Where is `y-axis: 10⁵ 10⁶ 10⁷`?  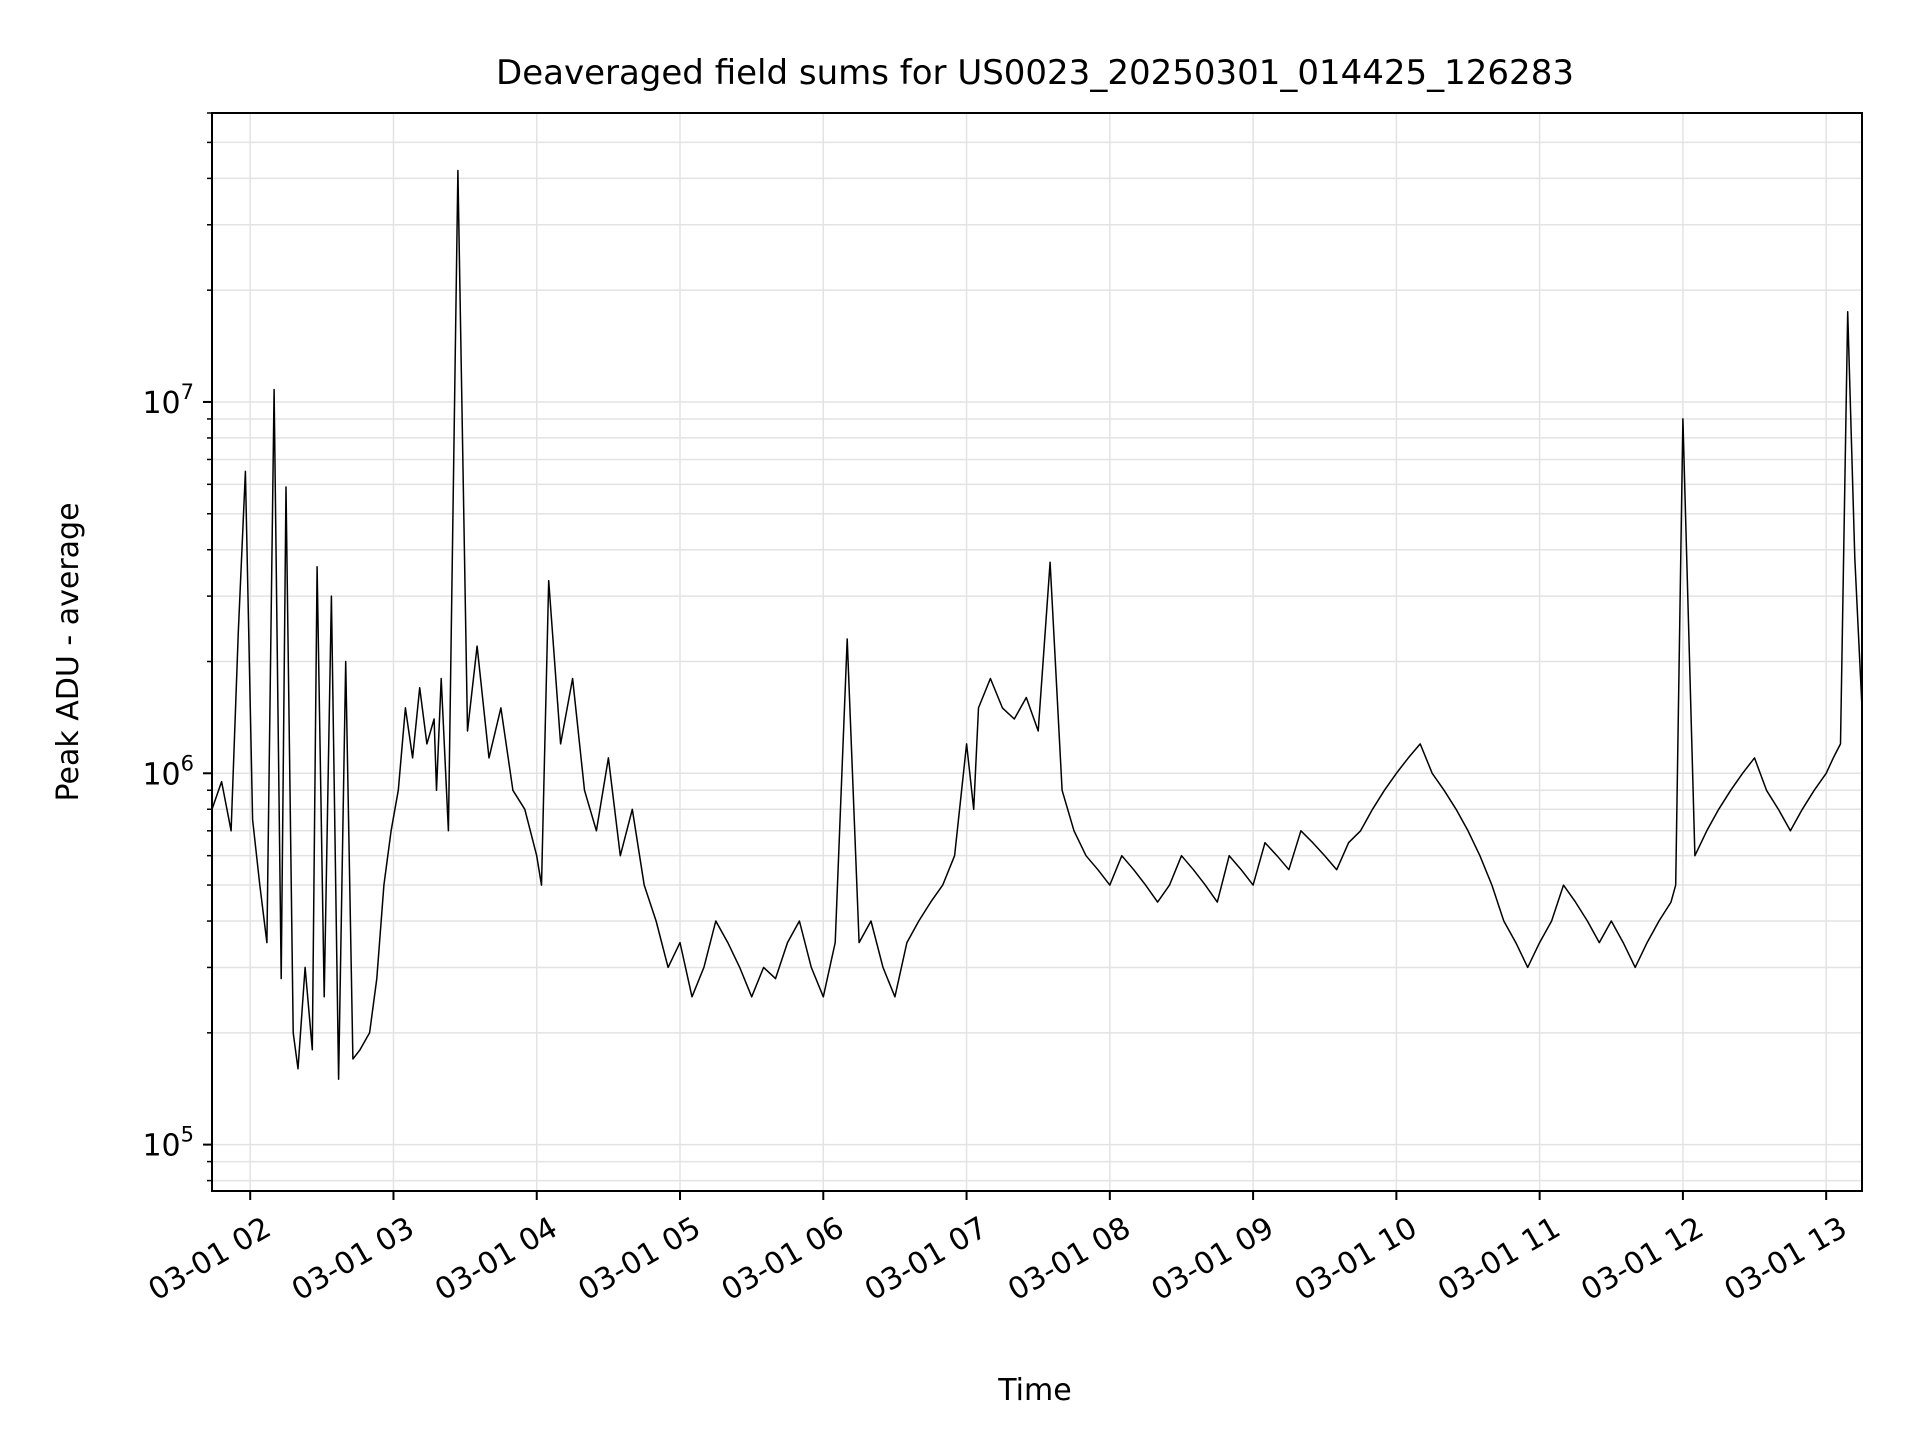 y-axis: 10⁵ 10⁶ 10⁷ is located at coordinates (177, 647).